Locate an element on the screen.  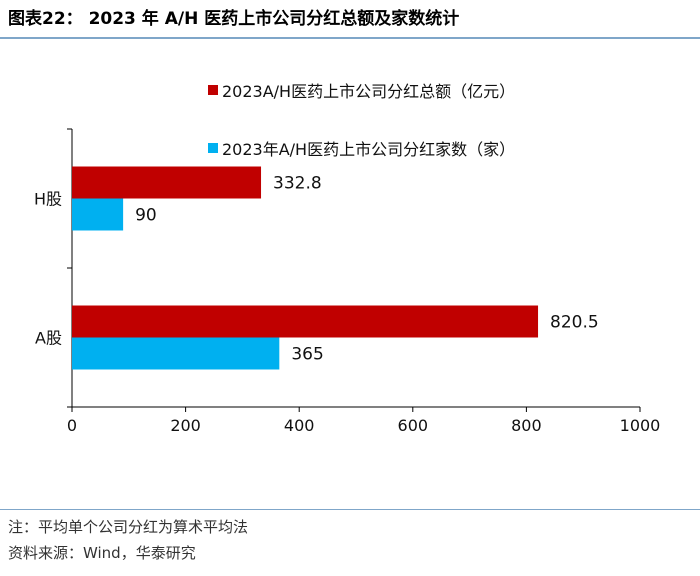
x-tick-label: 0 is located at coordinates (72, 425).